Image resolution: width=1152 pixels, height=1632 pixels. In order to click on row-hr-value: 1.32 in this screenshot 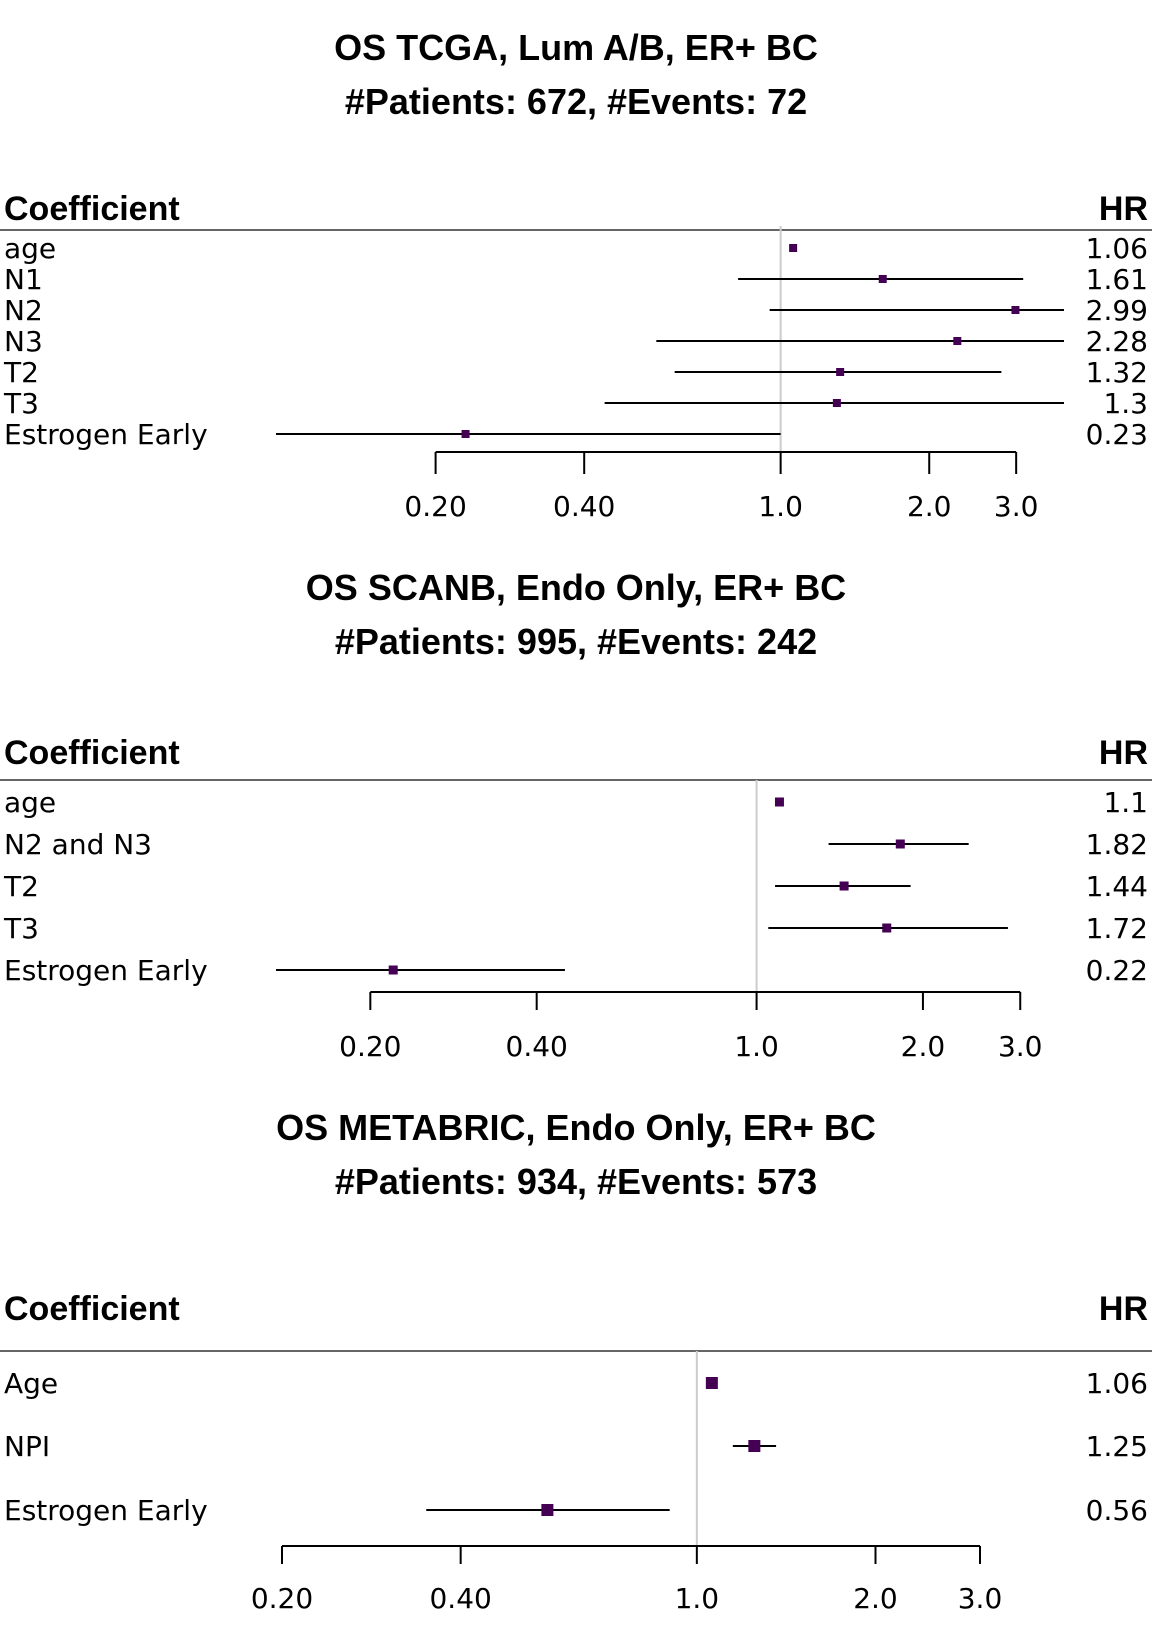, I will do `click(1117, 372)`.